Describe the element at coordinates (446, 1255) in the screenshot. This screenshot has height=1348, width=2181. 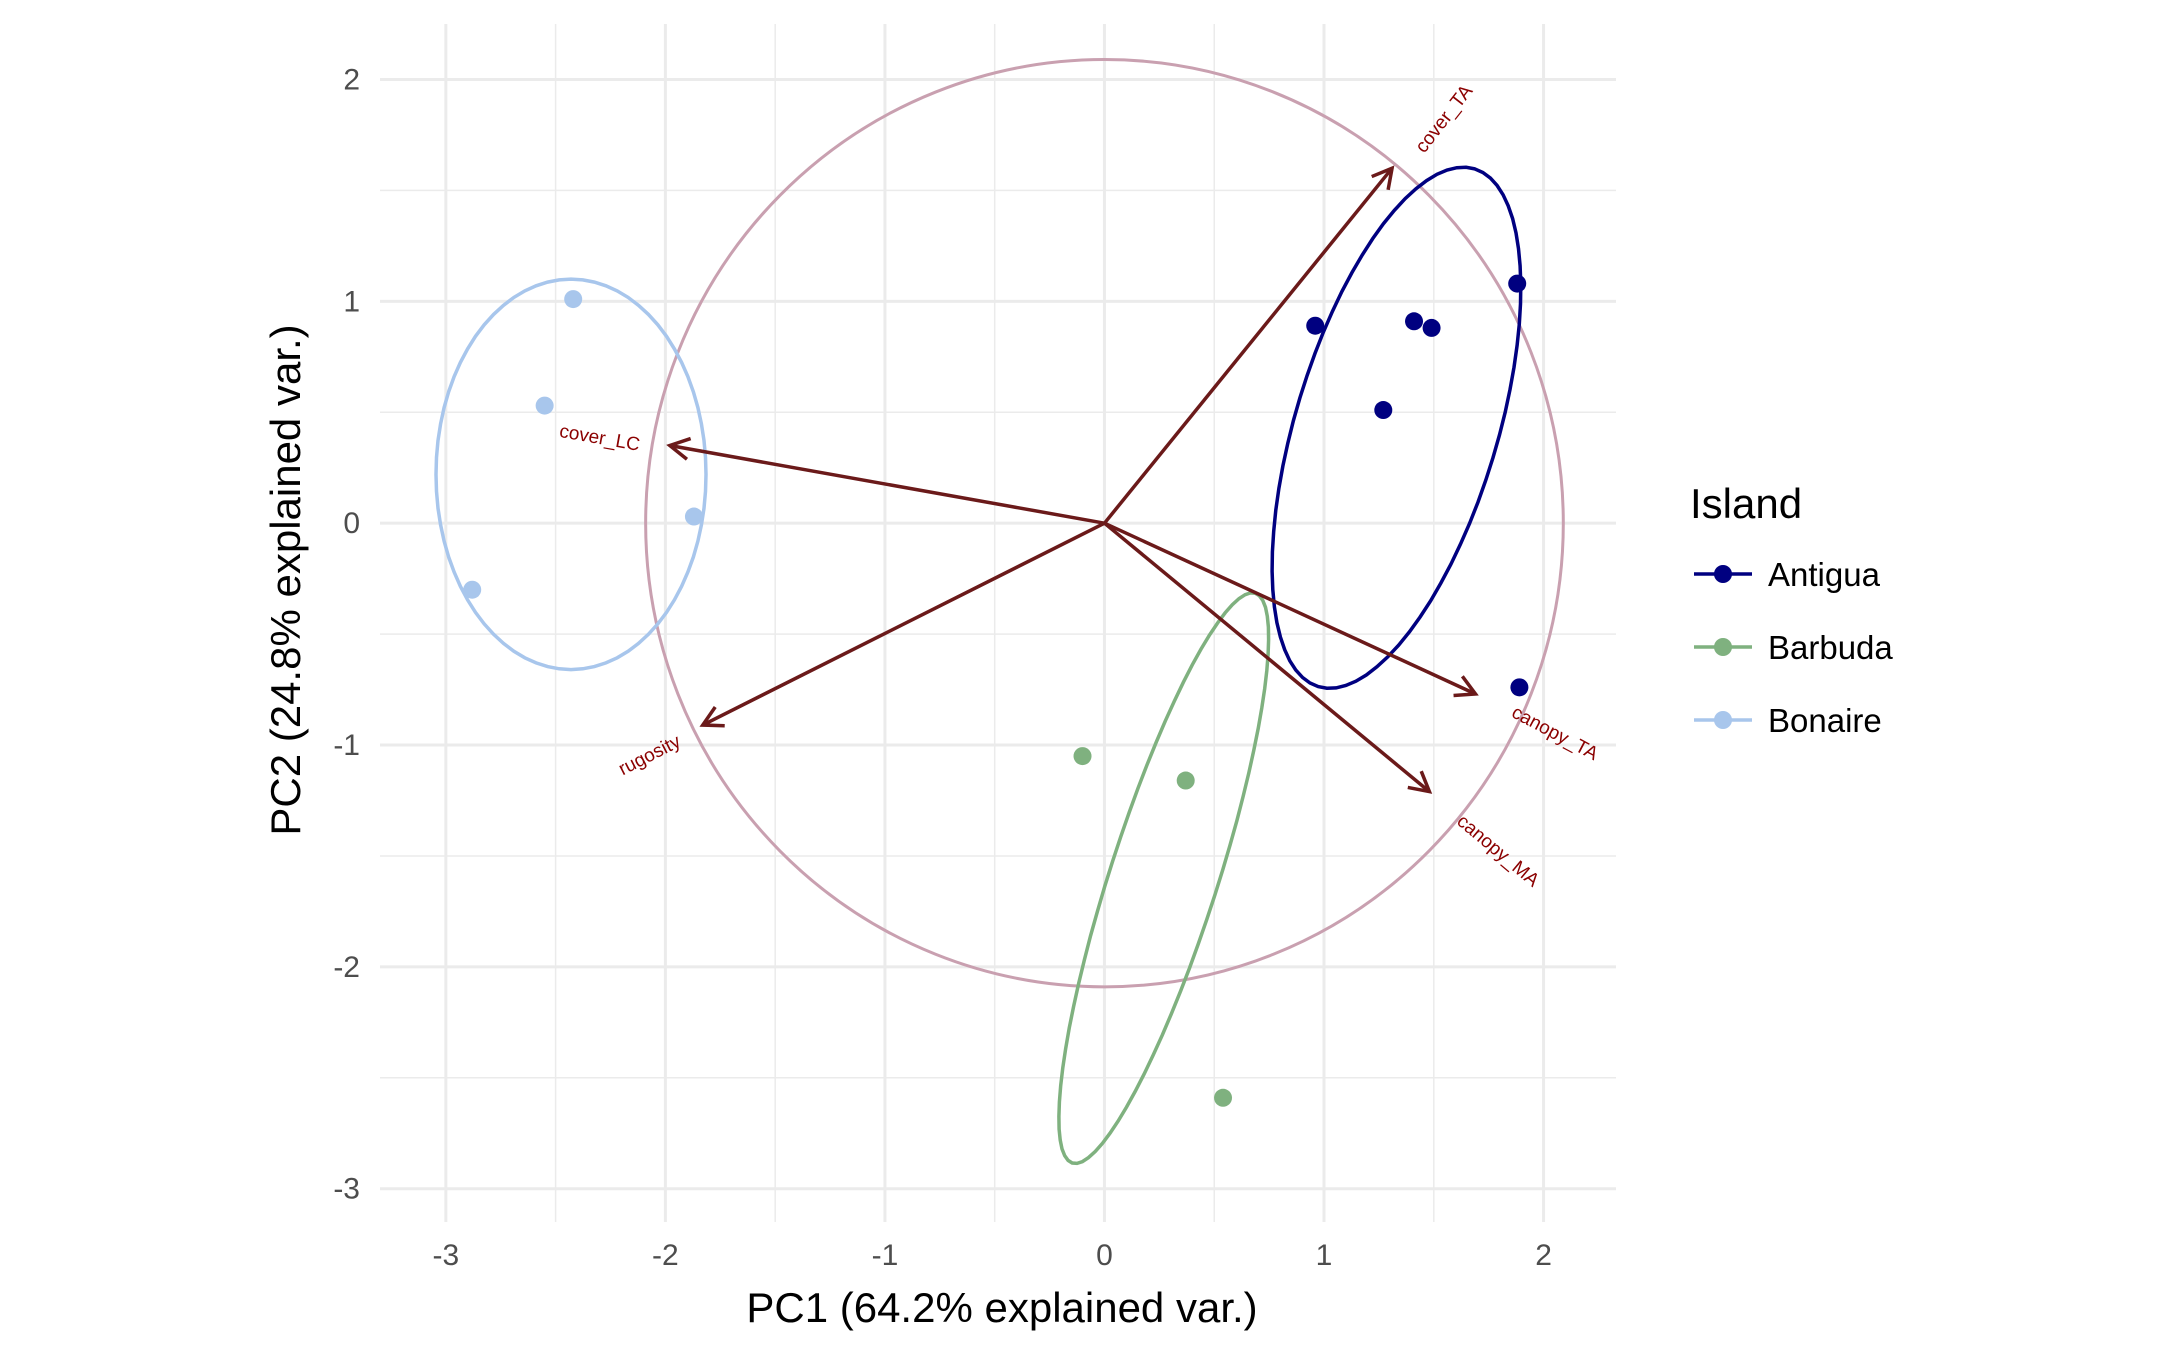
I see `x-tick-label: -3` at that location.